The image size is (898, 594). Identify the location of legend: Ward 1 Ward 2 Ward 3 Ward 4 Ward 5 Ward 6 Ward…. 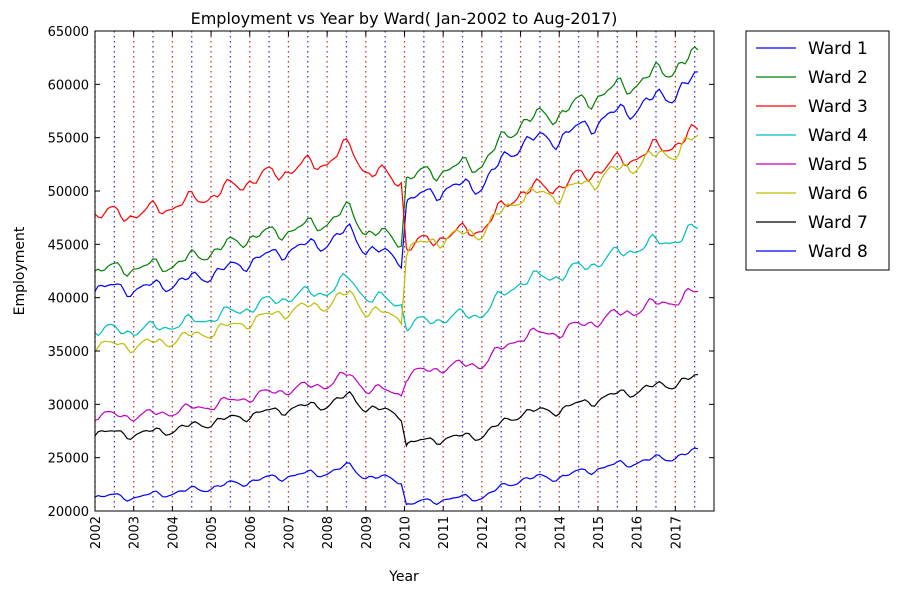
(817, 150).